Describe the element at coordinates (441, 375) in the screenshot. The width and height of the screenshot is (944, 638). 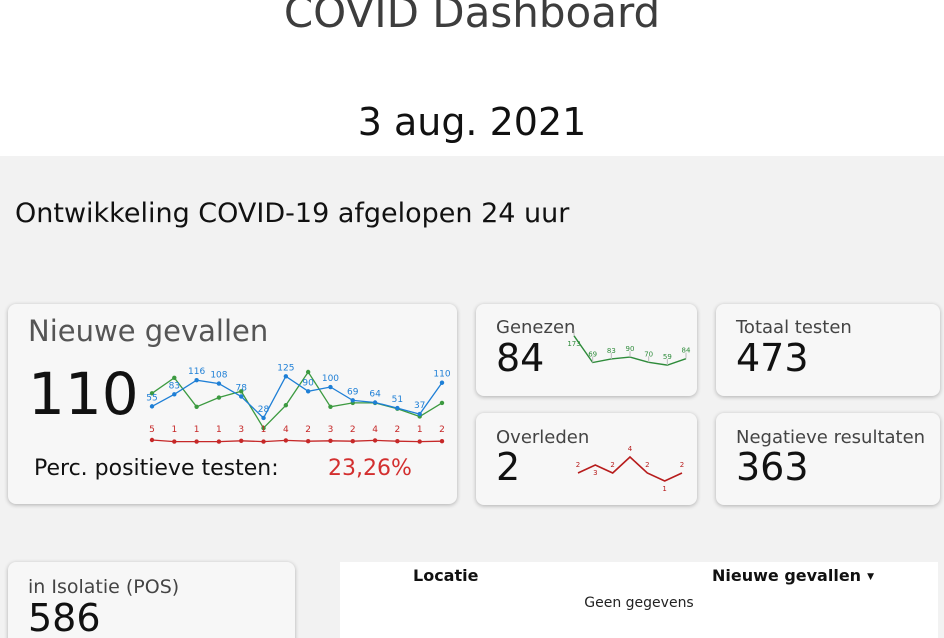
I see `data-label: 110` at that location.